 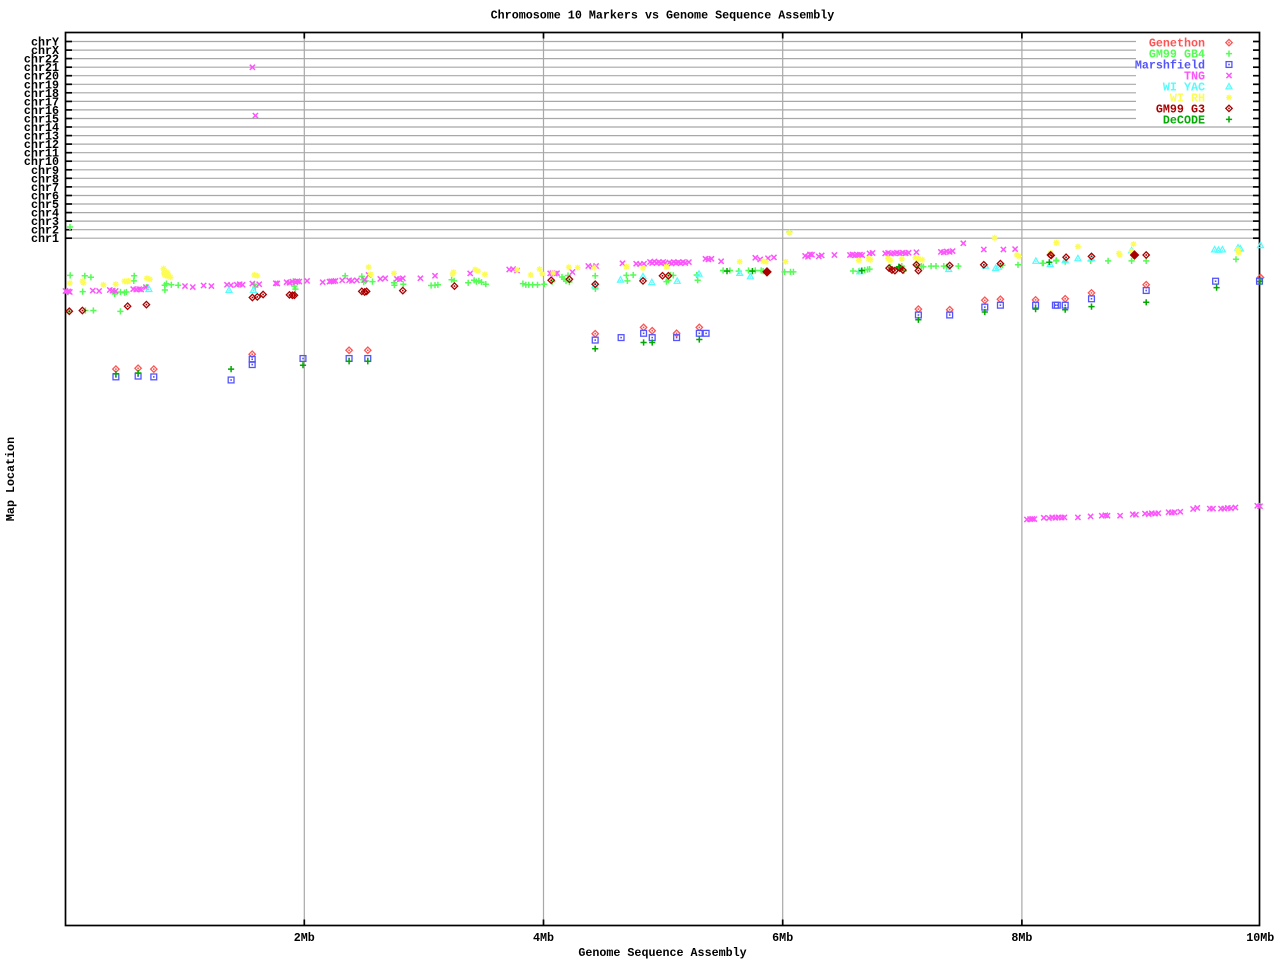 What do you see at coordinates (45, 197) in the screenshot?
I see `svg-text: chr6` at bounding box center [45, 197].